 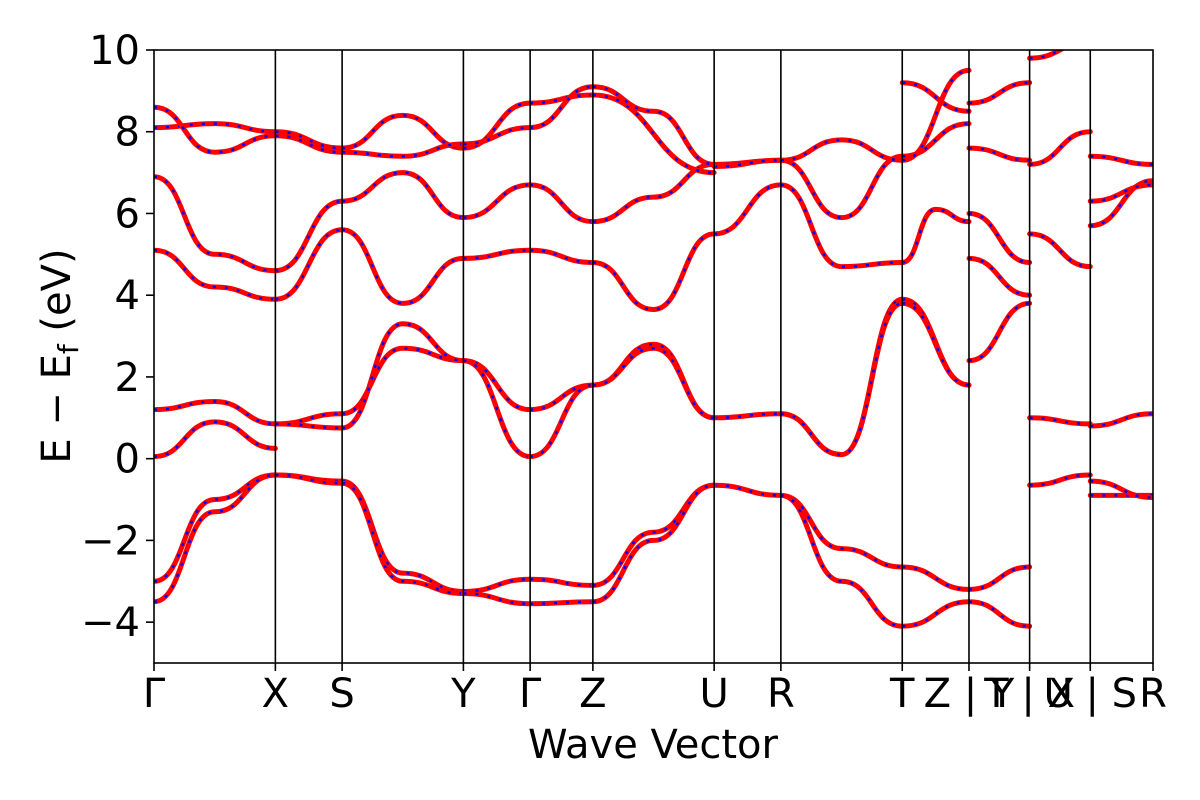 I want to click on y-tick-label: 0, so click(x=127, y=460).